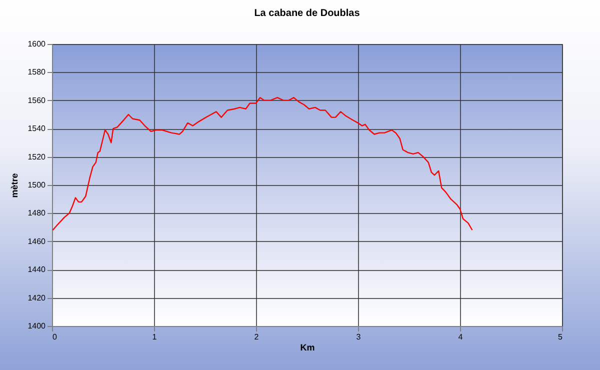 The width and height of the screenshot is (600, 370). I want to click on y-tick-label: 1460, so click(37, 241).